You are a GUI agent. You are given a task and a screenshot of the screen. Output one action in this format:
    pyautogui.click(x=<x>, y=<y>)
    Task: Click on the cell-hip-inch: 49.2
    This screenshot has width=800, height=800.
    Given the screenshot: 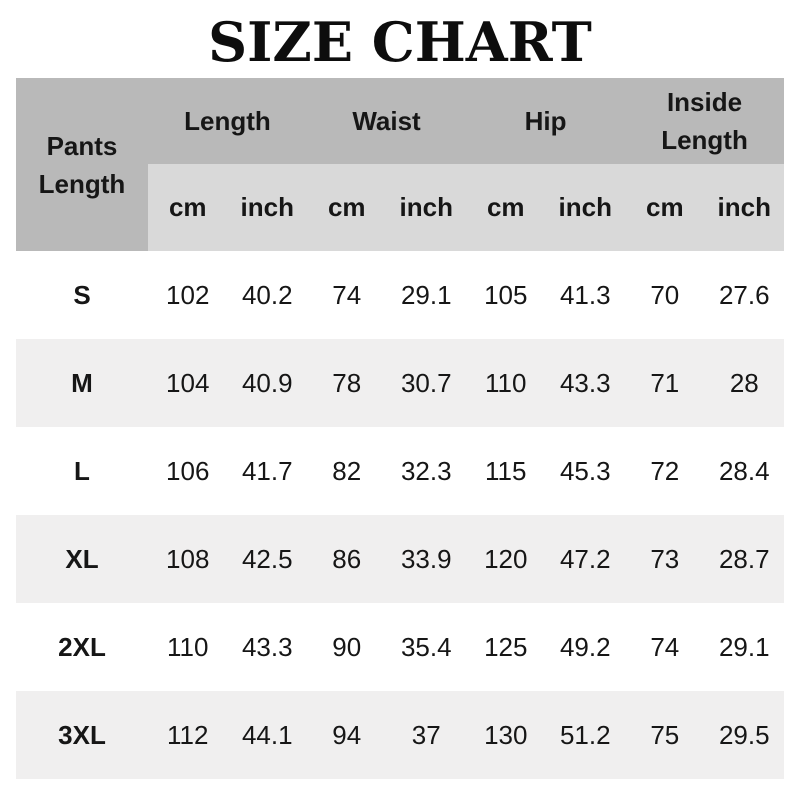 What is the action you would take?
    pyautogui.click(x=585, y=646)
    